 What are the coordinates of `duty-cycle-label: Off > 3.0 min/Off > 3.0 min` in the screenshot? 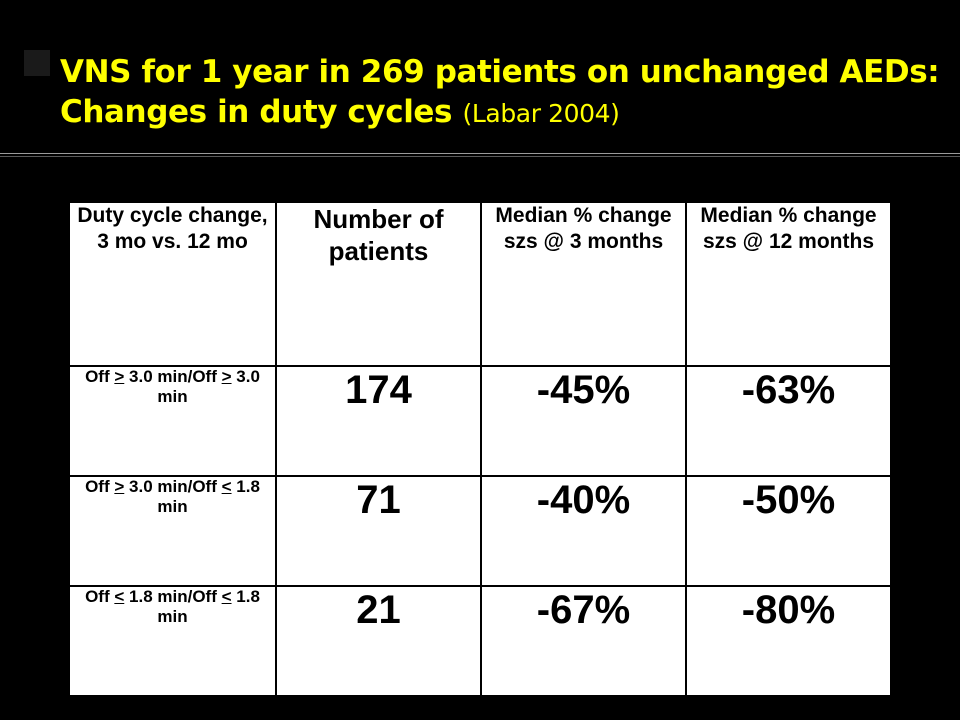 It's located at (172, 421).